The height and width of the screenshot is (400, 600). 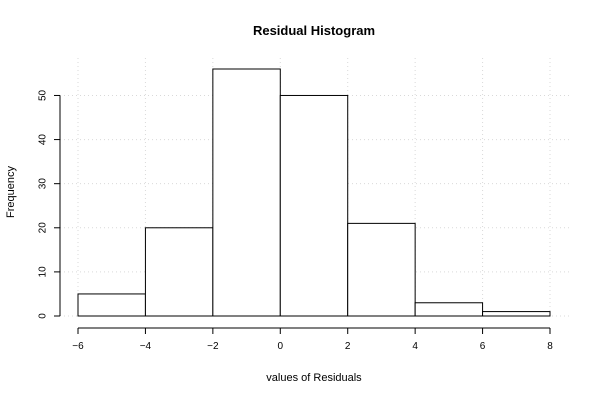 What do you see at coordinates (483, 346) in the screenshot?
I see `x-tick-label-6: 6` at bounding box center [483, 346].